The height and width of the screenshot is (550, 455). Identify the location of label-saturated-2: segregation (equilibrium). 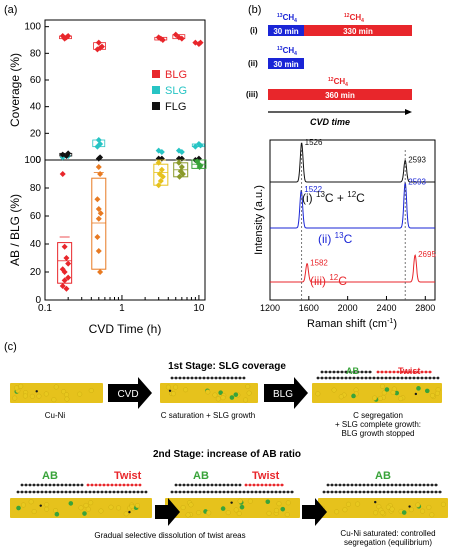
(388, 542).